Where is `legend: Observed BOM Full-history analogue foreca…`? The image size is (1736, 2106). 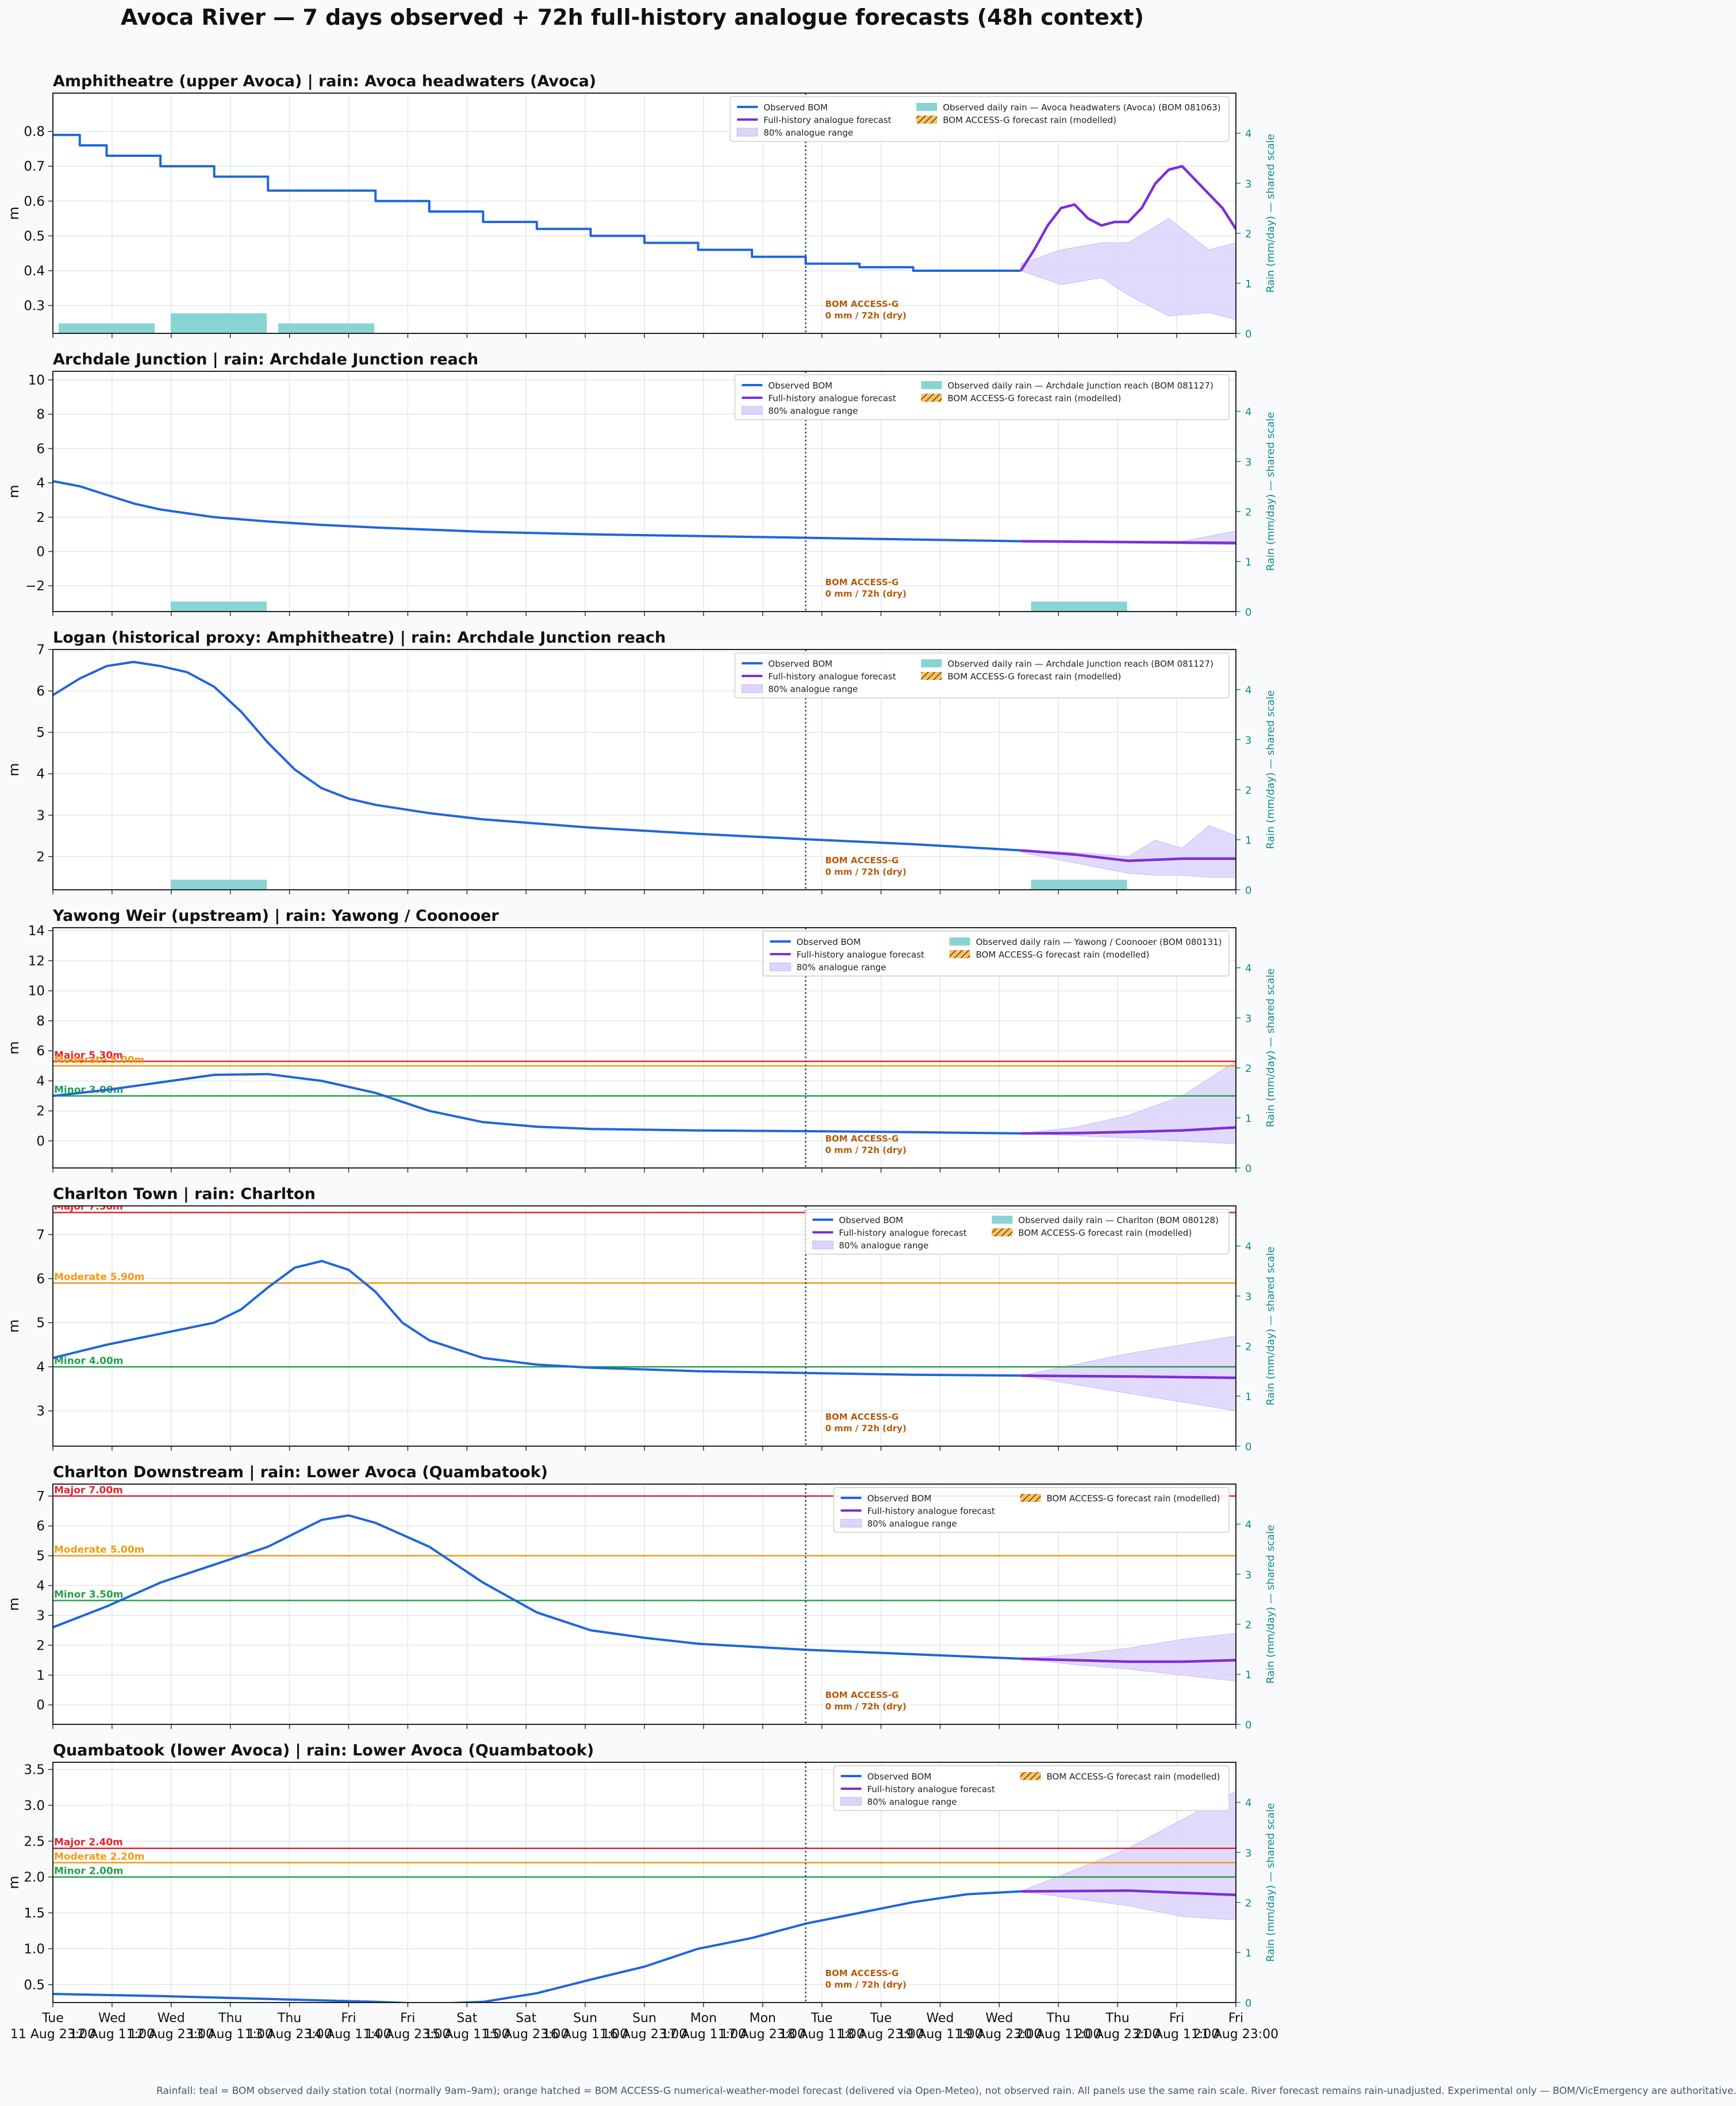
legend: Observed BOM Full-history analogue foreca… is located at coordinates (1031, 1510).